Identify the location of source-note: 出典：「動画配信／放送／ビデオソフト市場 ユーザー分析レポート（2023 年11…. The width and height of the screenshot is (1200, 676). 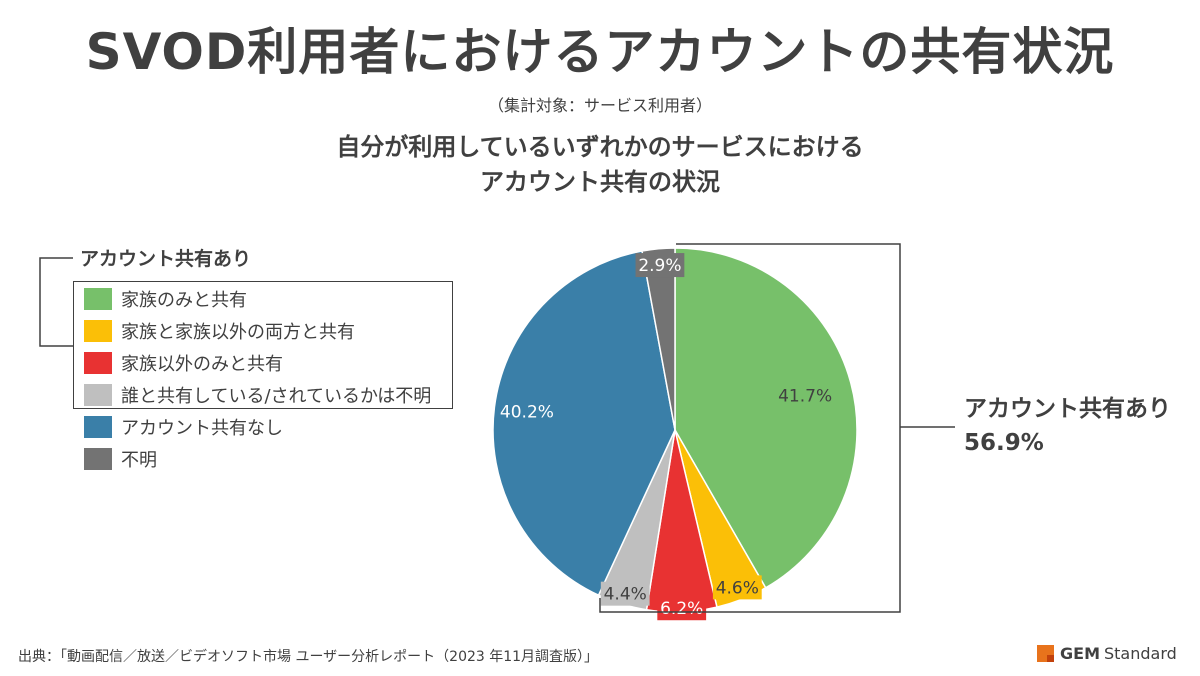
(308, 657).